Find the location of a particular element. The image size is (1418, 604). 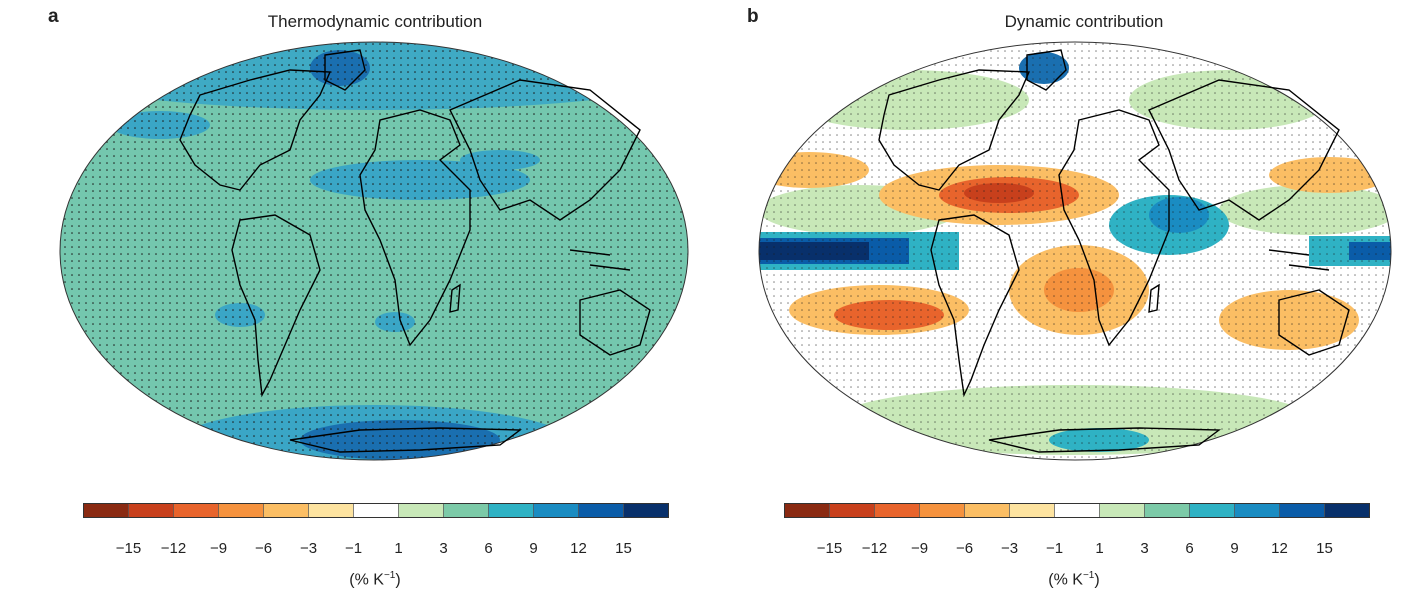

panel-letter: a is located at coordinates (53, 16).